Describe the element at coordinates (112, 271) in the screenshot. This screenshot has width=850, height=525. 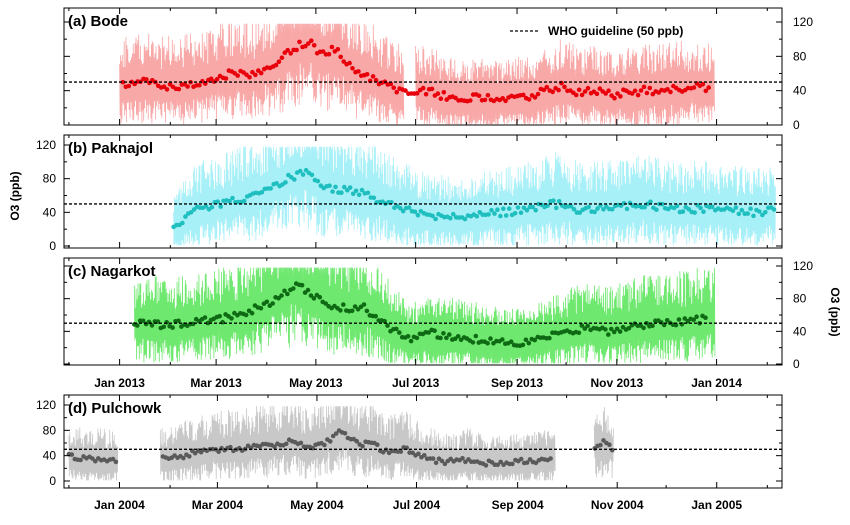
I see `panel-title-c: (c) Nagarkot` at that location.